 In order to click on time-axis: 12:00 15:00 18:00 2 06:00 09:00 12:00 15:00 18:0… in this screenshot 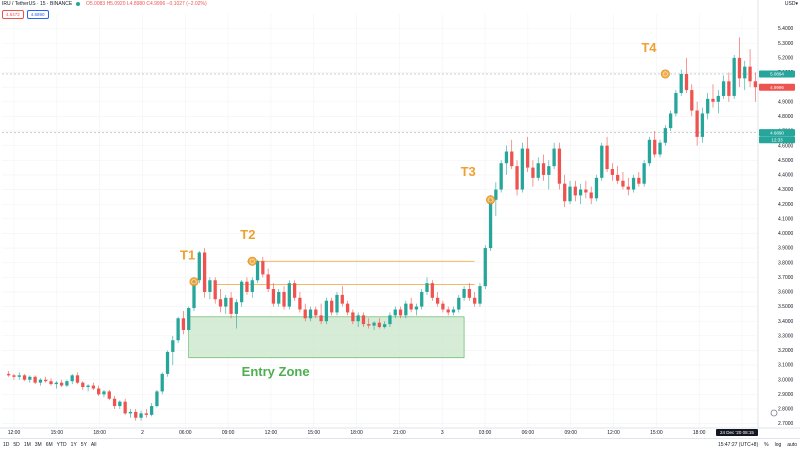, I will do `click(400, 431)`.